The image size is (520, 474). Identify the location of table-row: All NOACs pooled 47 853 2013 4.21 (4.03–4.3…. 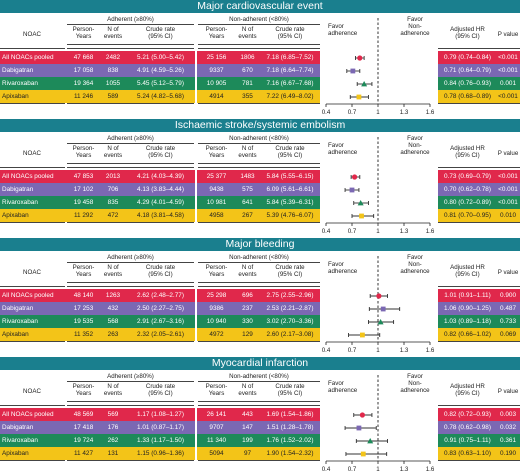
(260, 176).